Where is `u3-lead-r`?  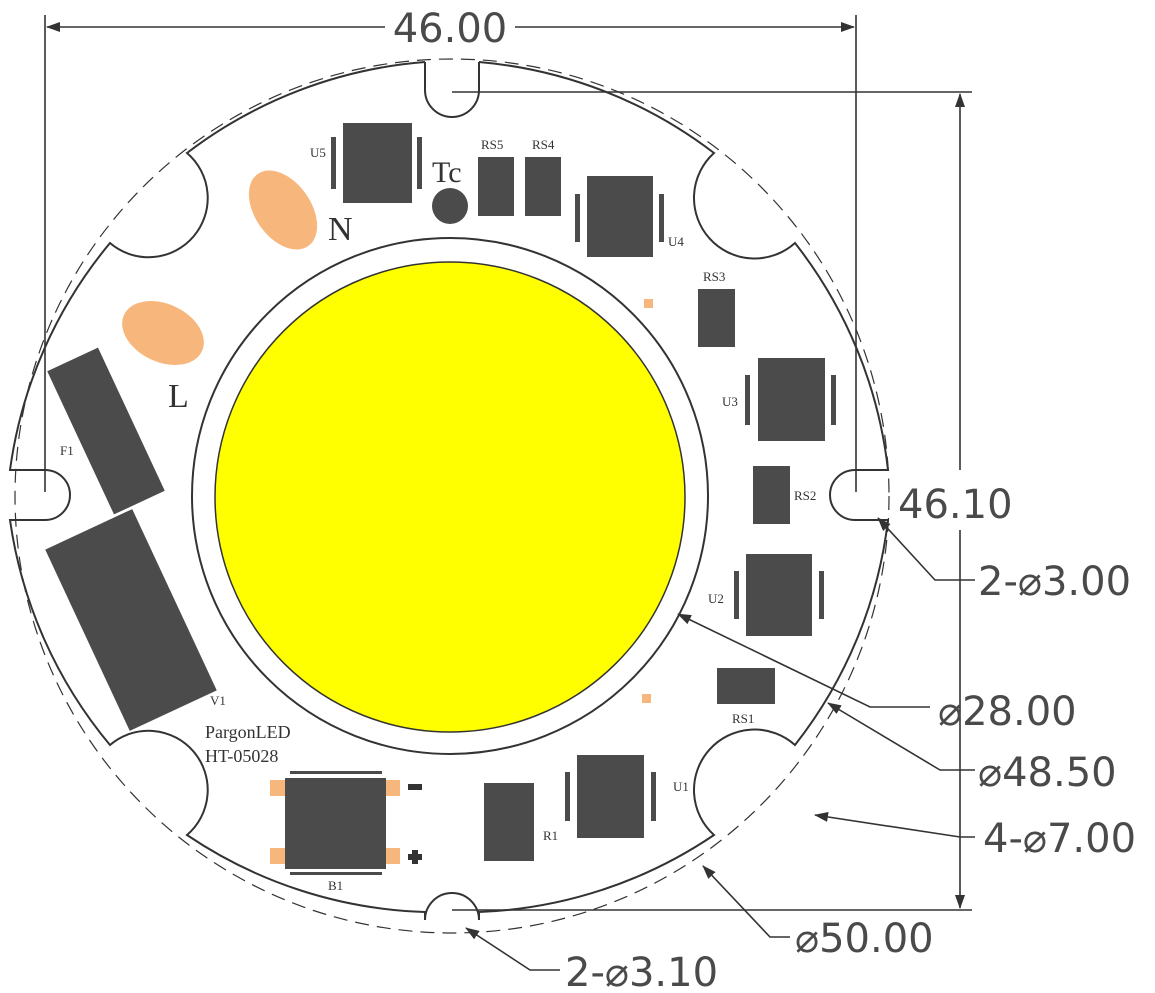
u3-lead-r is located at coordinates (833, 400).